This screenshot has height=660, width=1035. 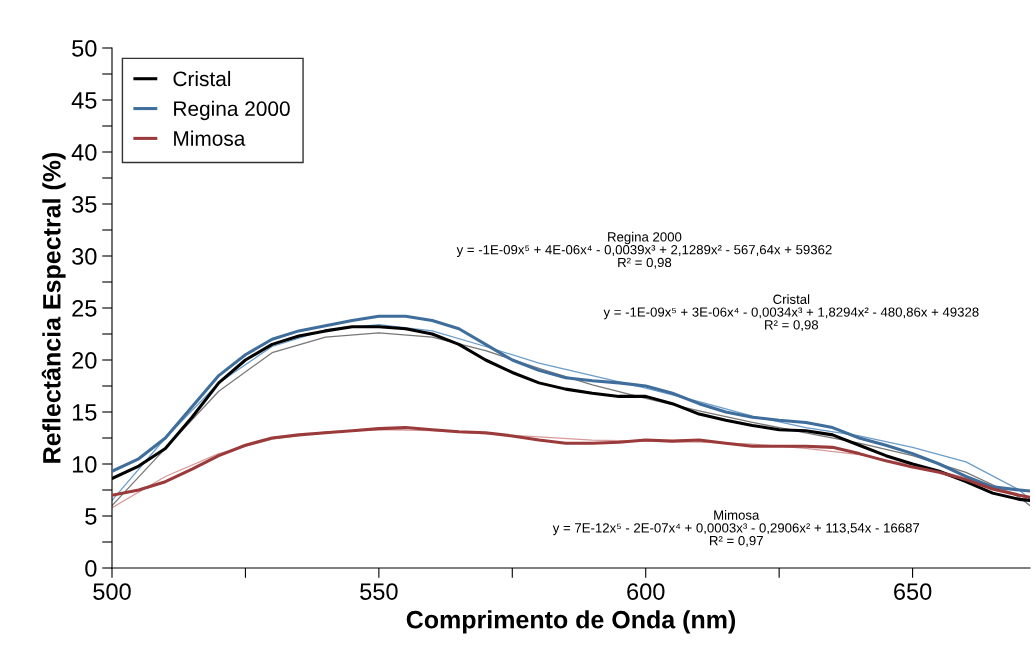 I want to click on legend-label: Cristal, so click(x=202, y=78).